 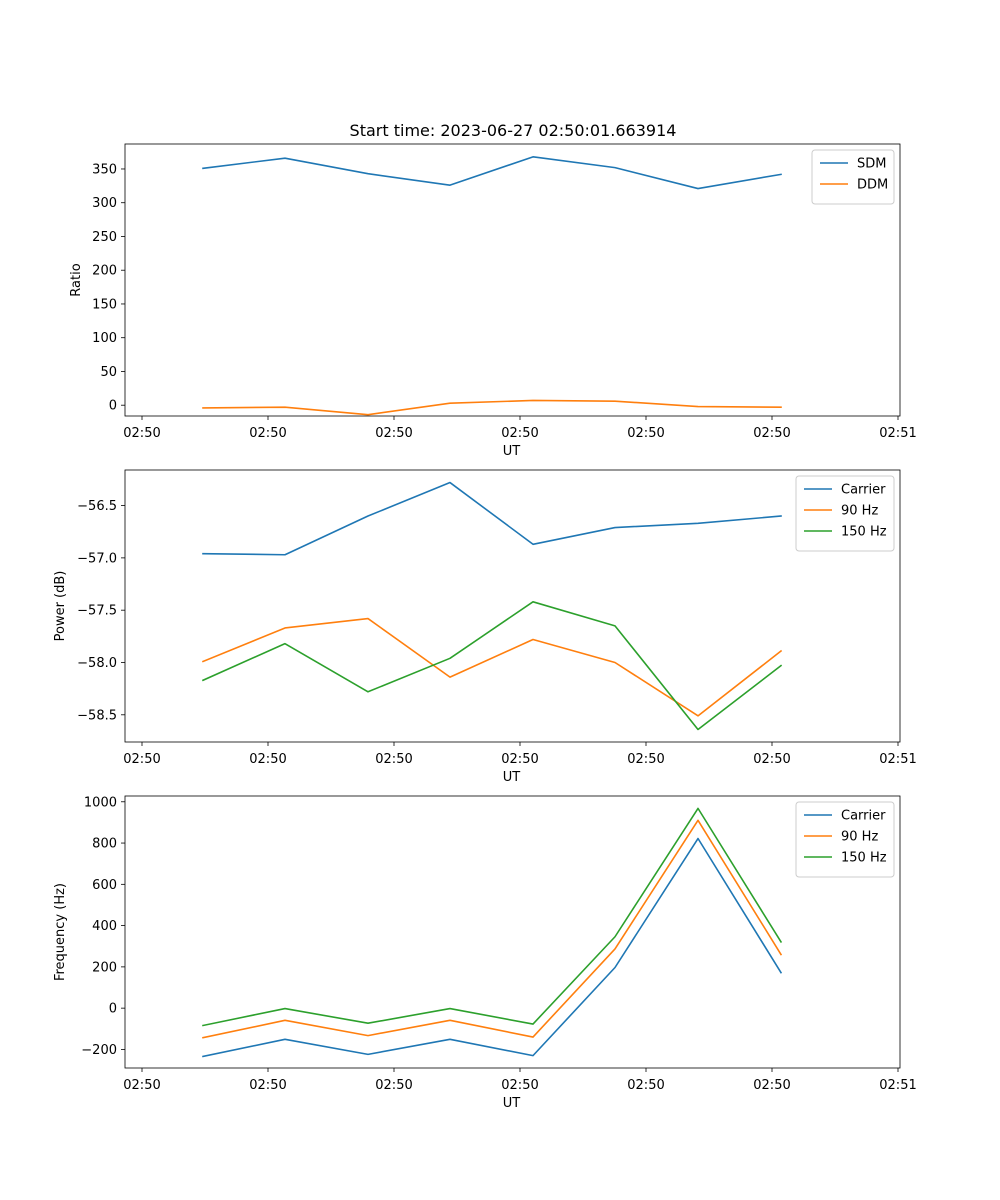 I want to click on y-tick-label: −200, so click(x=99, y=1050).